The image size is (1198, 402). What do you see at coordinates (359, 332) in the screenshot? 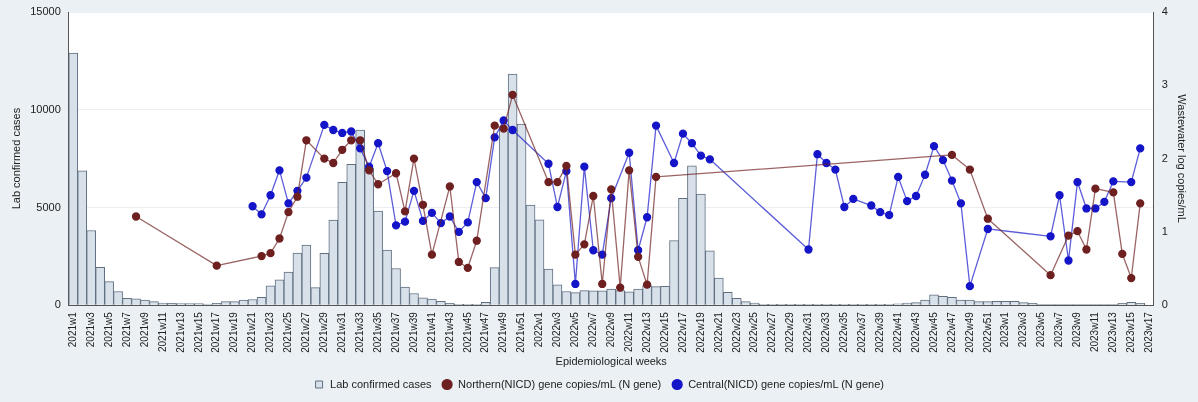
I see `x-tick-label: 2021w33` at bounding box center [359, 332].